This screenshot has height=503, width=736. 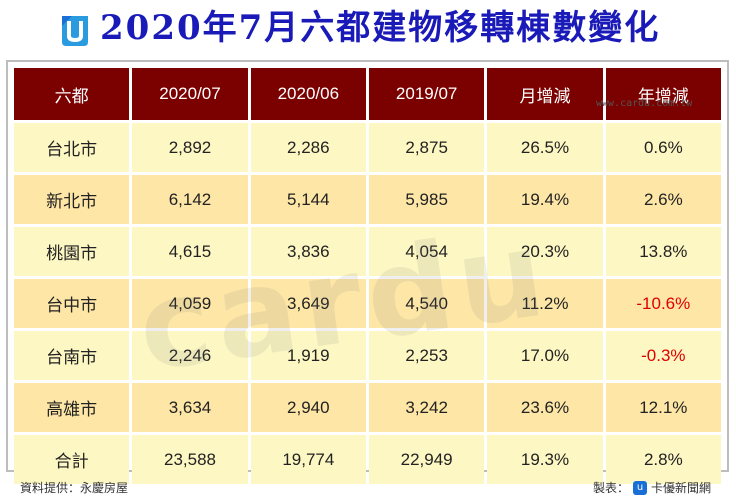 What do you see at coordinates (308, 355) in the screenshot?
I see `cell-value: 1,919` at bounding box center [308, 355].